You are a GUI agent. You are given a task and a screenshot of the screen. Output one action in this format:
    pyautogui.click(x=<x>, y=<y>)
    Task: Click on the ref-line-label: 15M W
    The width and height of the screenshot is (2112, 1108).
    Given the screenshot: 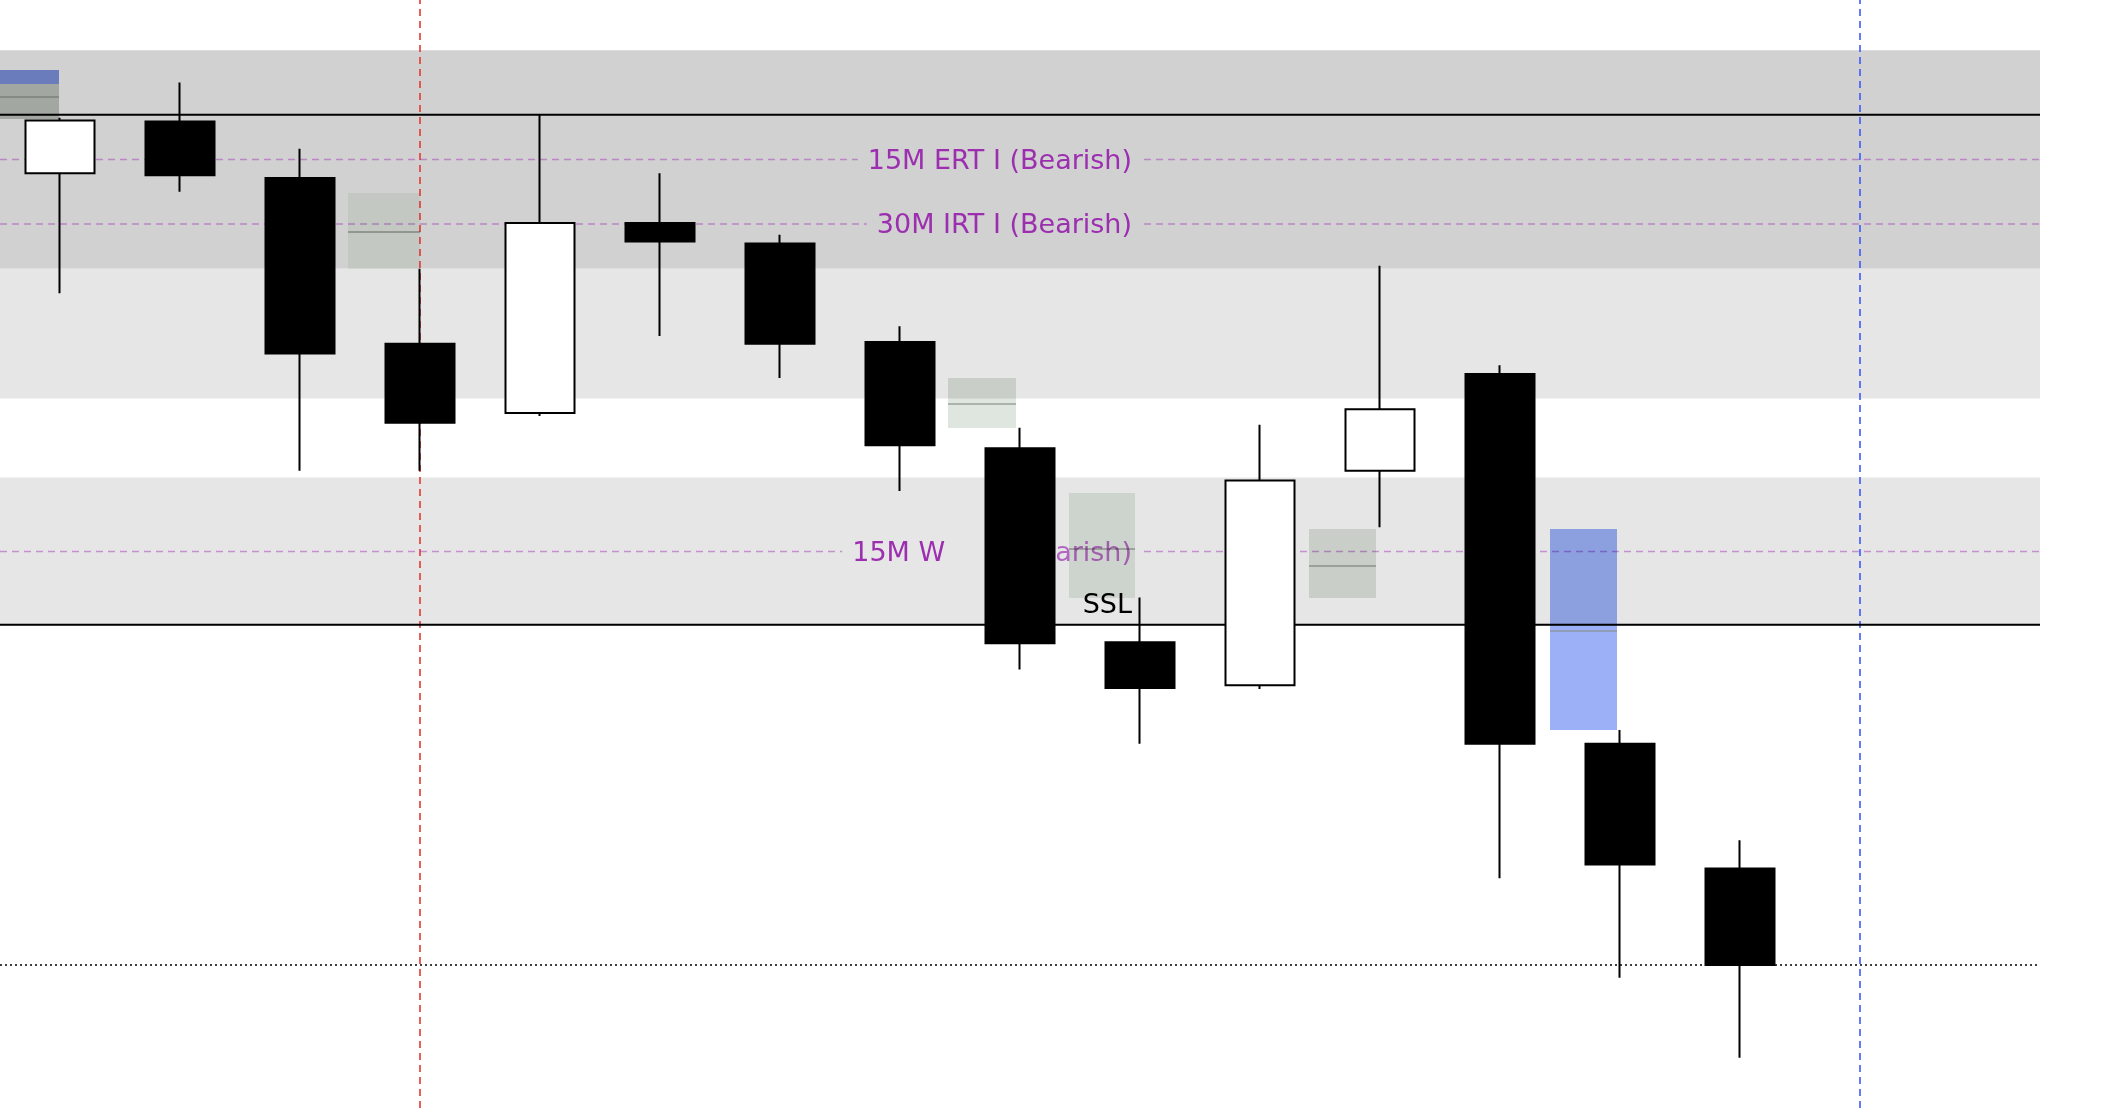 What is the action you would take?
    pyautogui.click(x=899, y=552)
    